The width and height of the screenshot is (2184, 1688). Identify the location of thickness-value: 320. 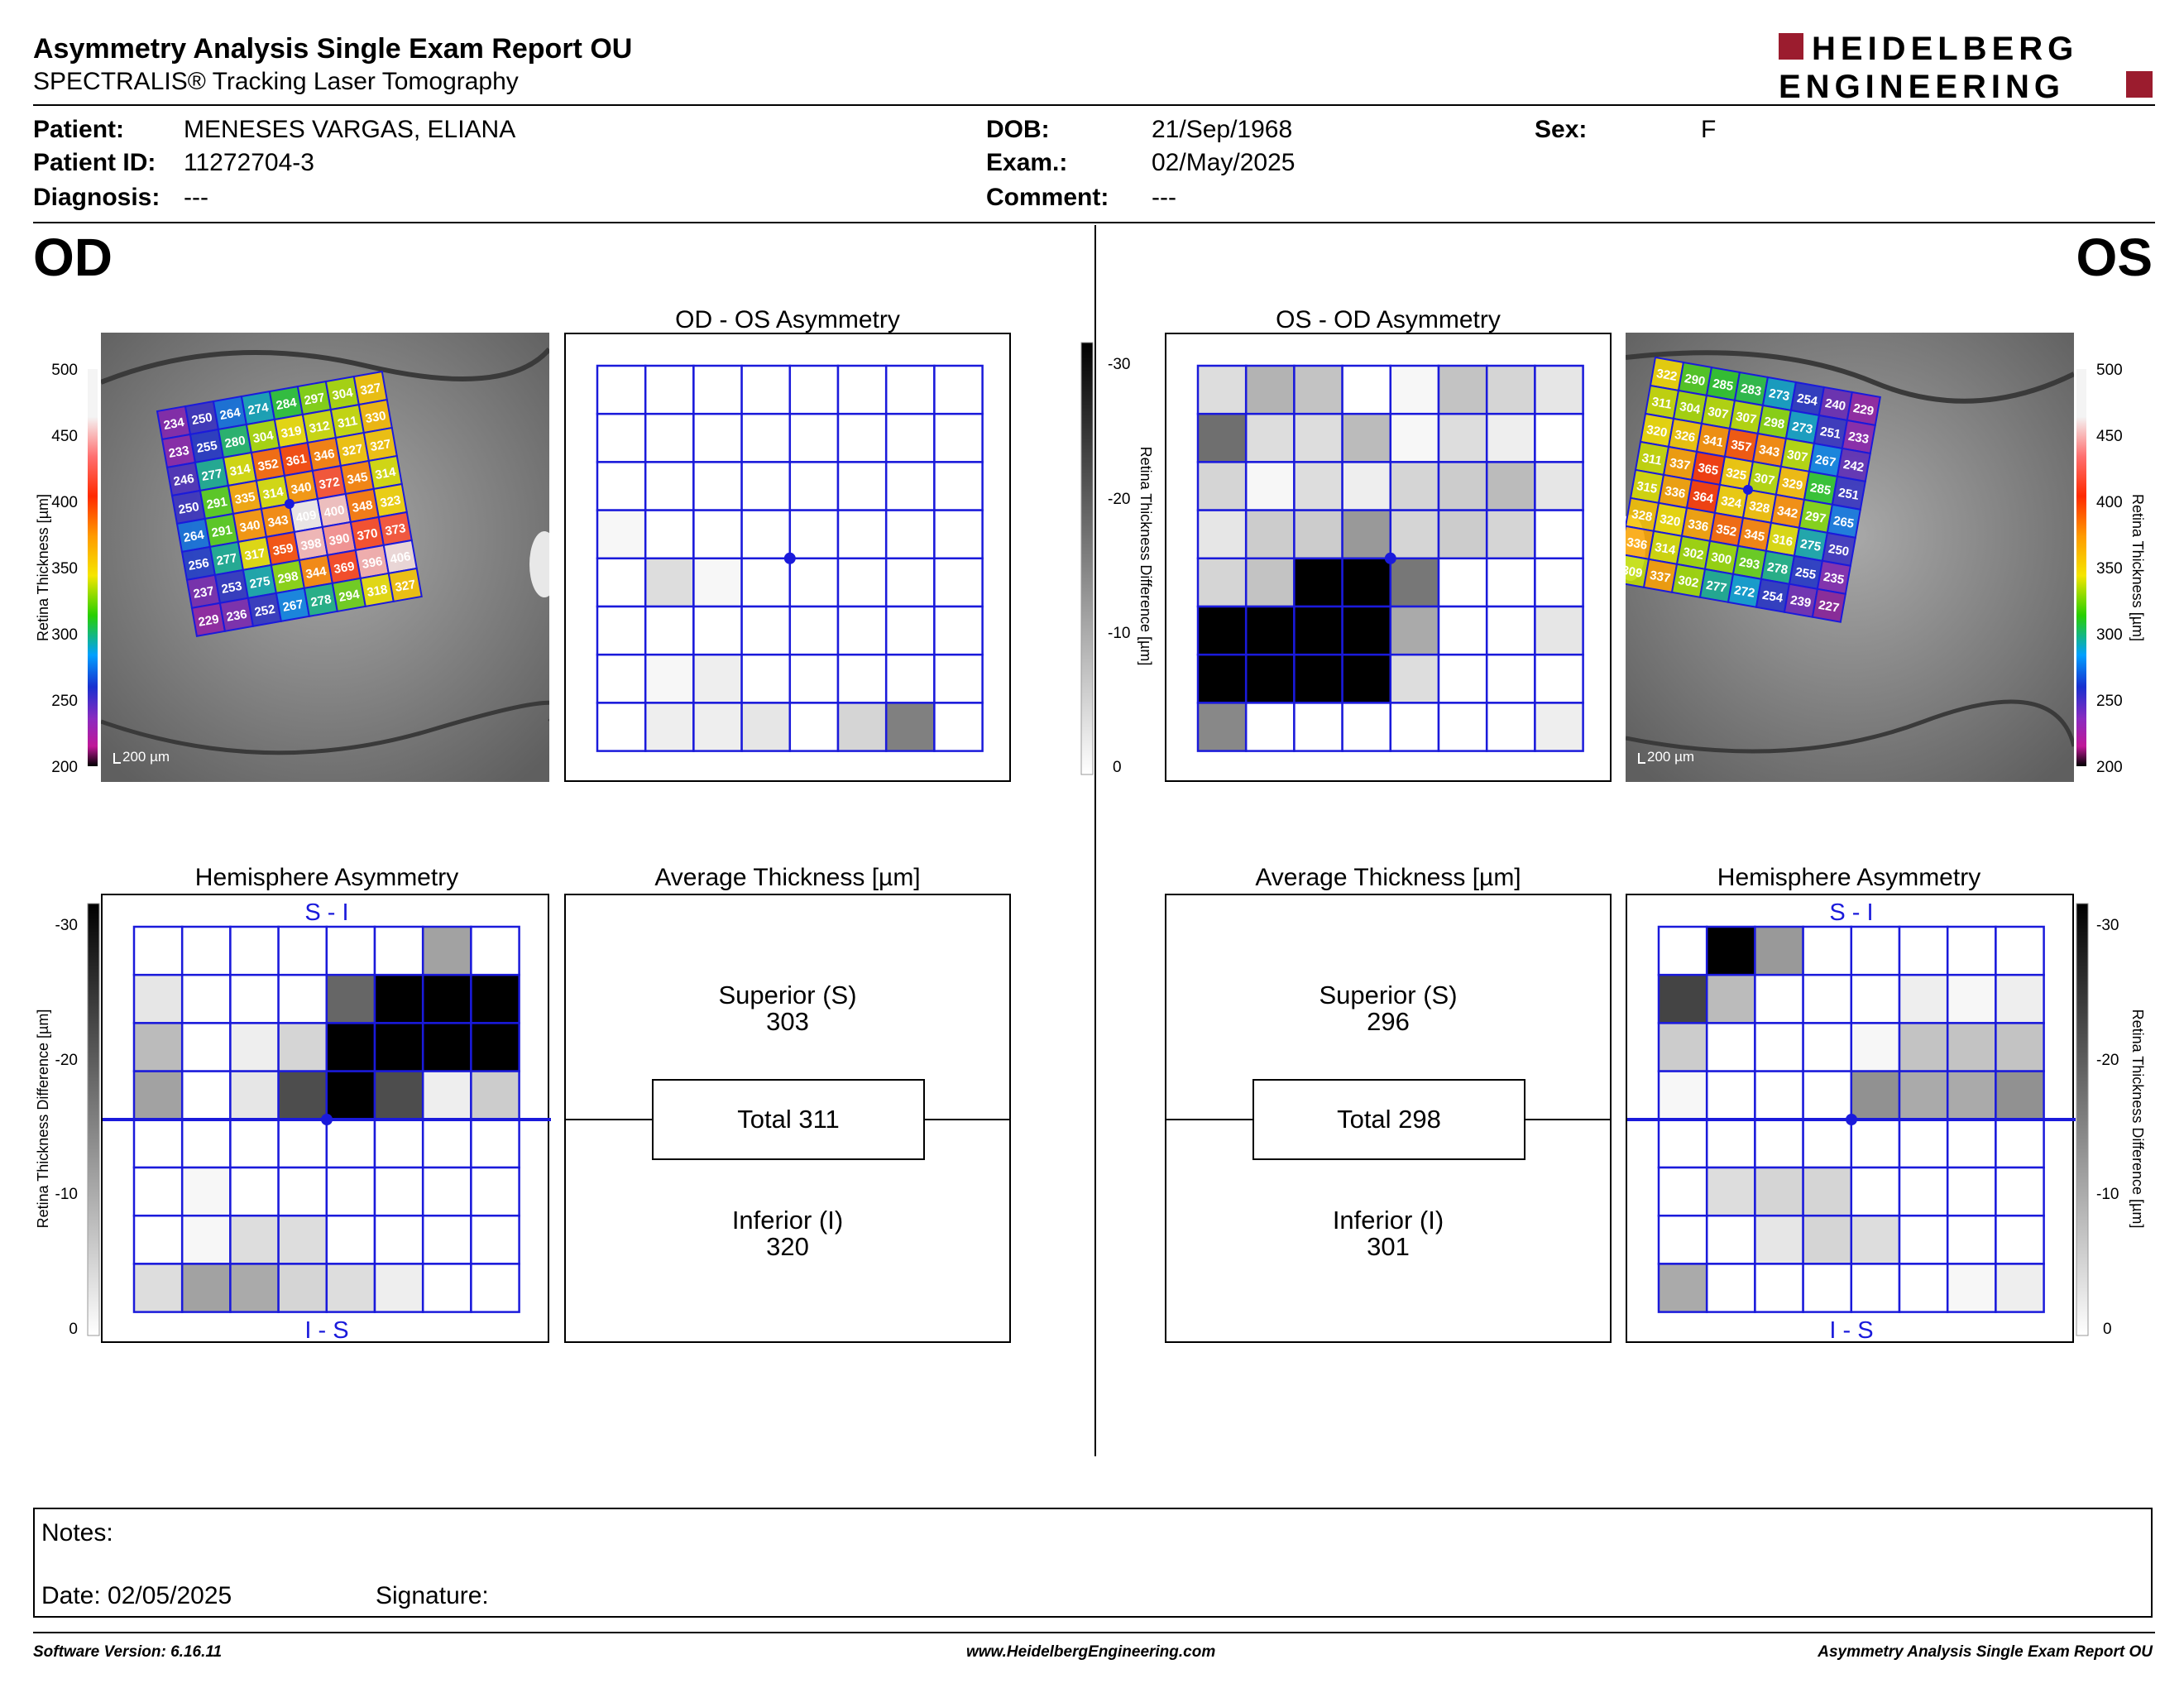
(1670, 521).